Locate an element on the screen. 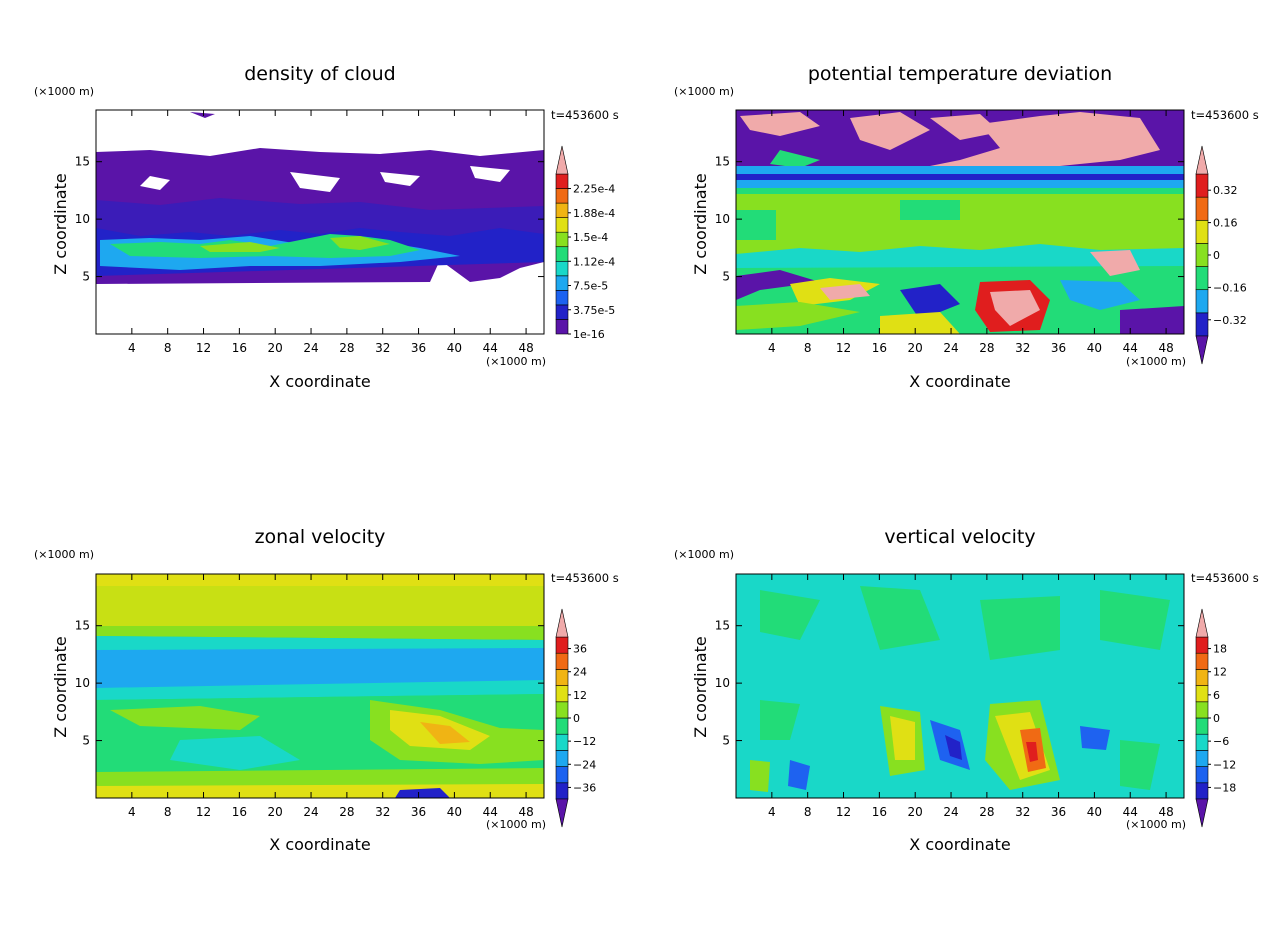 The height and width of the screenshot is (926, 1280). colorbar-label: 1.88e-4 is located at coordinates (594, 213).